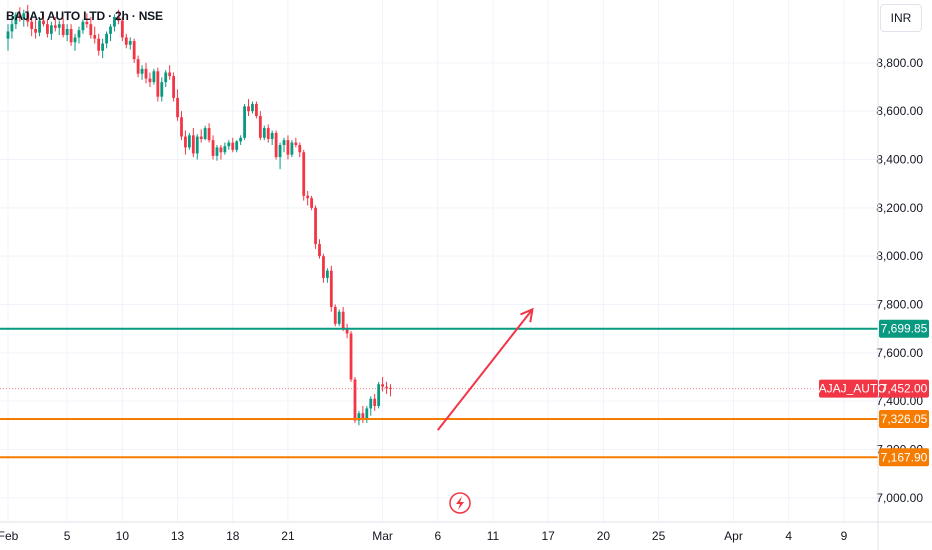 Image resolution: width=932 pixels, height=550 pixels. What do you see at coordinates (904, 388) in the screenshot?
I see `last-price-tag: 7,452.00` at bounding box center [904, 388].